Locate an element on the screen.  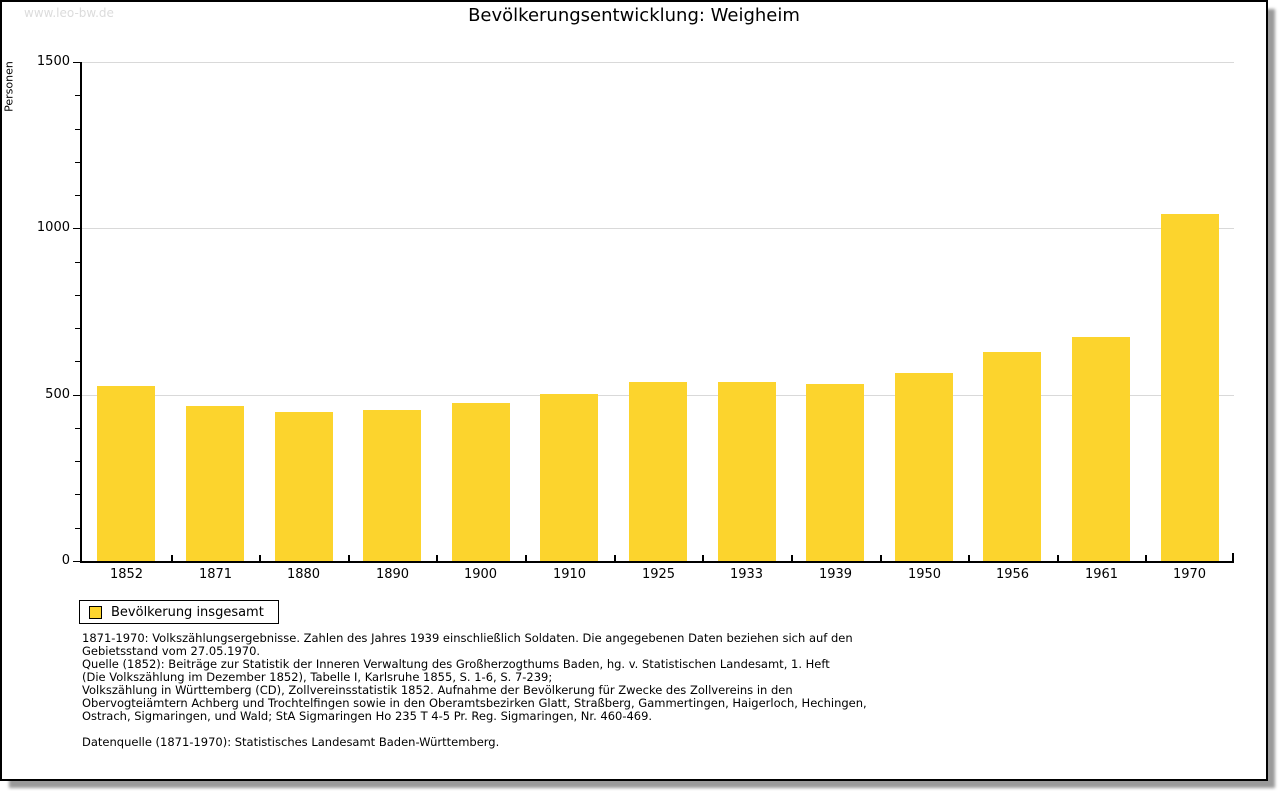
x-tick-label: 1900 is located at coordinates (480, 574).